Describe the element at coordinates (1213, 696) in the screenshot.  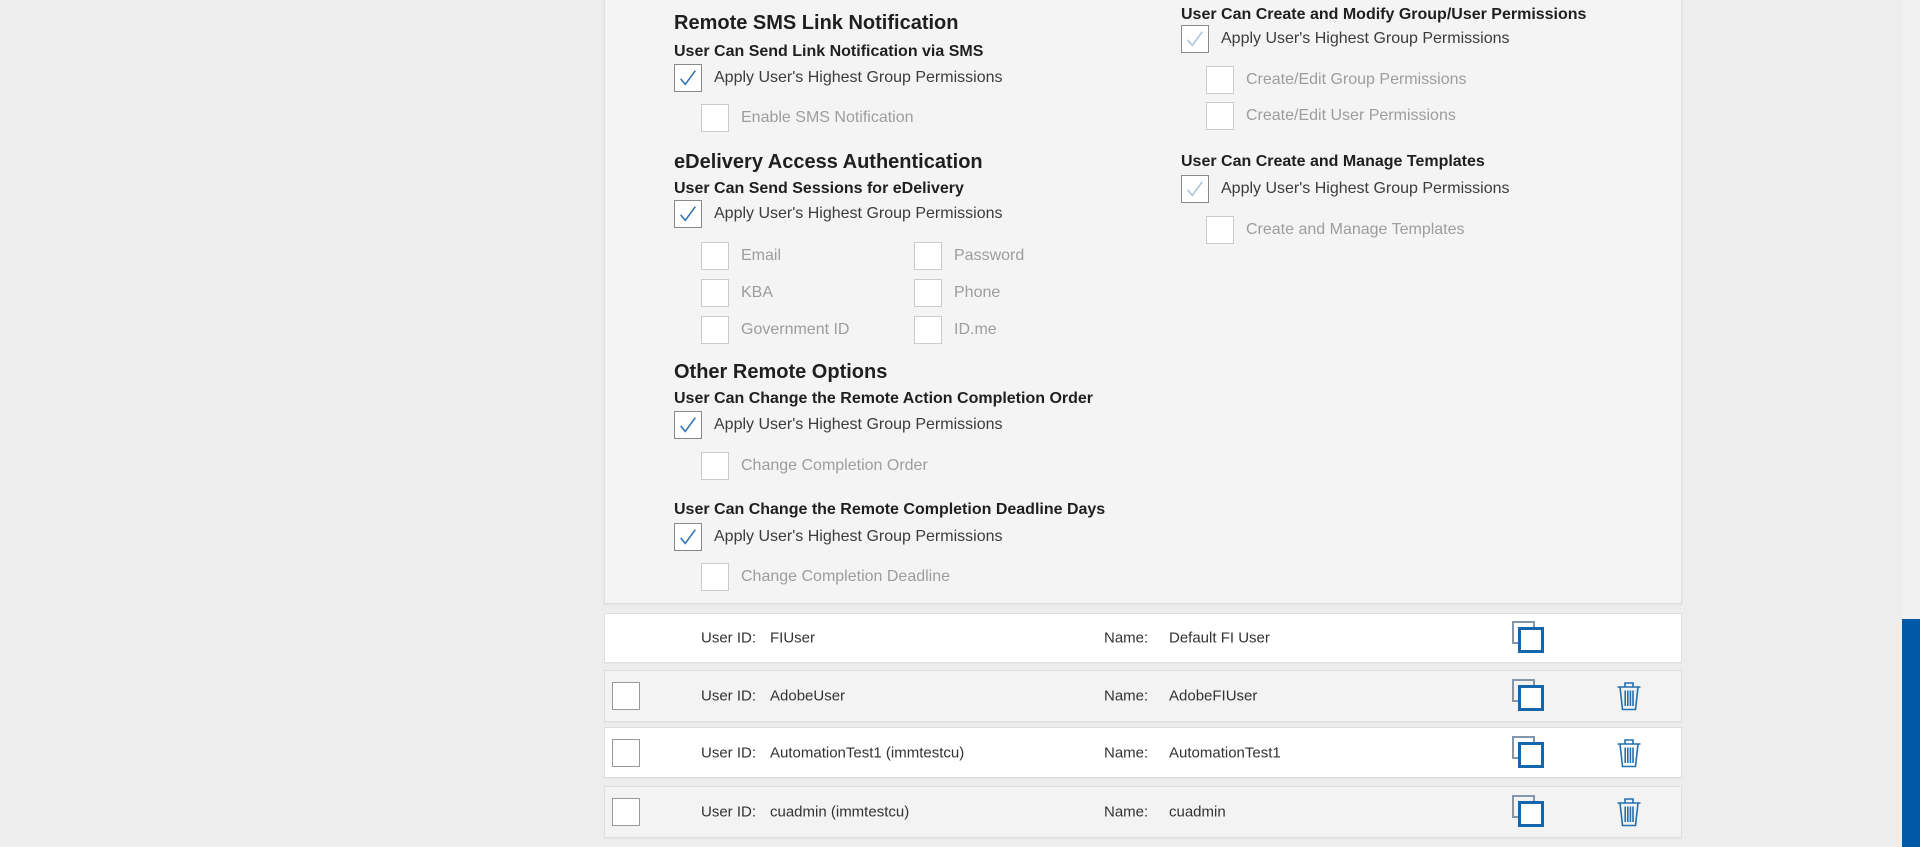
I see `name-value: AdobeFIUser` at that location.